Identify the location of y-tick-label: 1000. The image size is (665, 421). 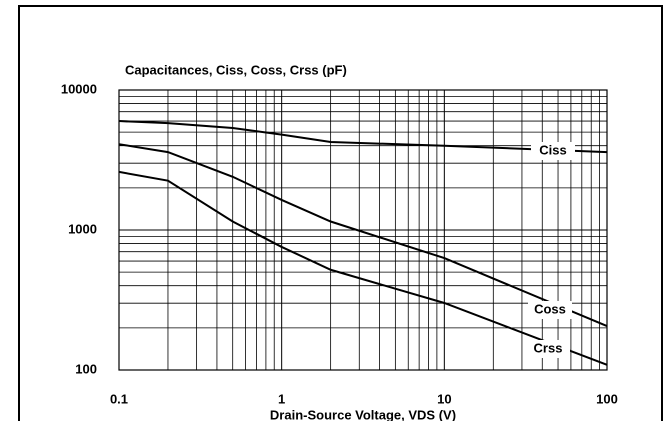
(82, 228).